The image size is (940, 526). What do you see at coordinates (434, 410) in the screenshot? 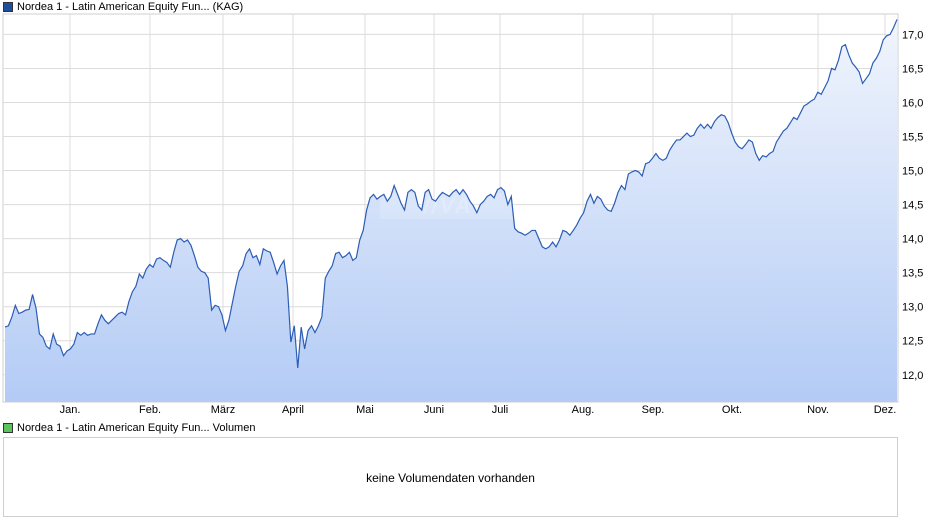
I see `x-tick-label: Juni` at bounding box center [434, 410].